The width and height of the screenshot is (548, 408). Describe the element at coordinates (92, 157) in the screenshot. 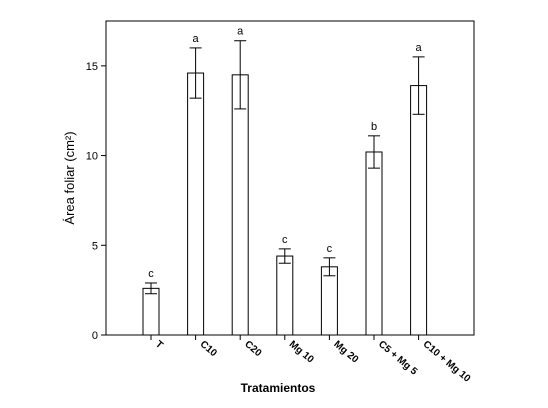

I see `y-tick-label: 10` at that location.